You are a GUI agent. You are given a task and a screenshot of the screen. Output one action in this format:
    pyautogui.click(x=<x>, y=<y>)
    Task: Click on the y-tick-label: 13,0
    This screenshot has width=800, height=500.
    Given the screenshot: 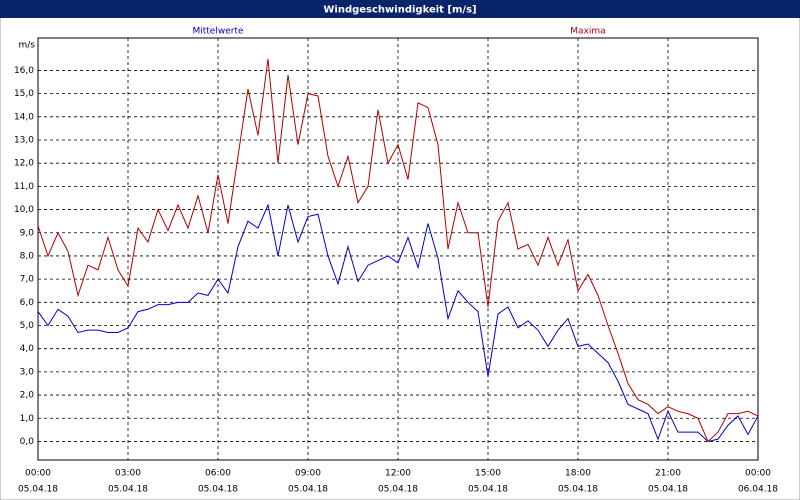 What is the action you would take?
    pyautogui.click(x=24, y=141)
    